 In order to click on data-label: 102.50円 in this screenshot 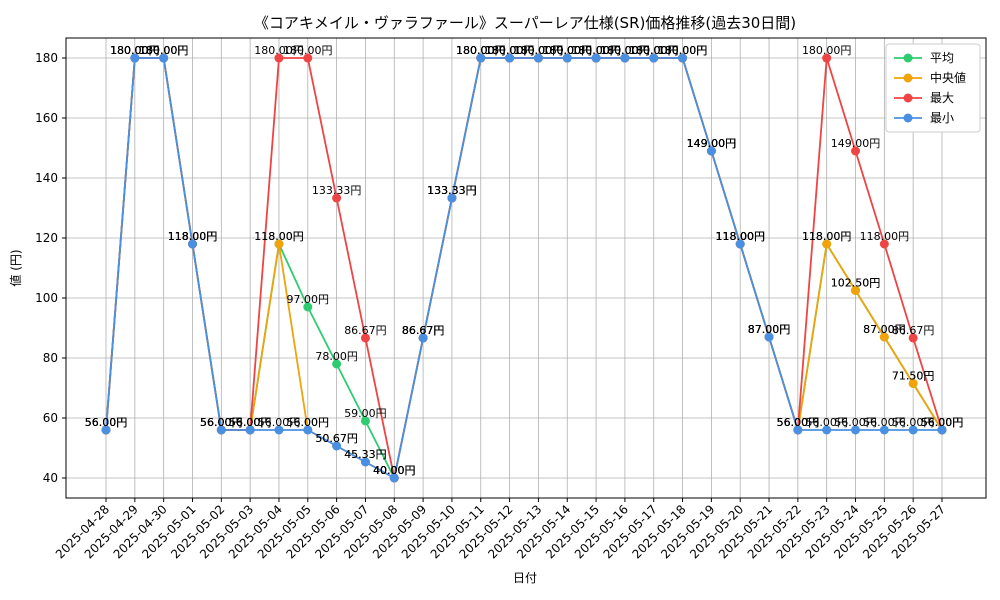, I will do `click(856, 282)`.